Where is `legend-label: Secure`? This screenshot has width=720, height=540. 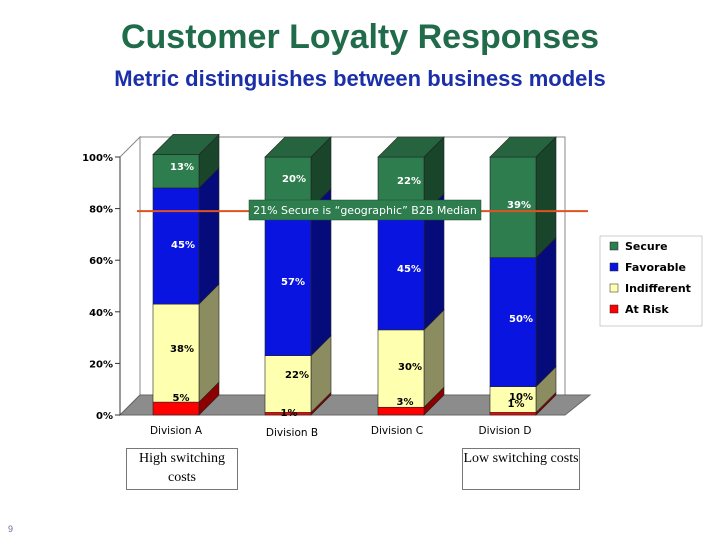 legend-label: Secure is located at coordinates (646, 246).